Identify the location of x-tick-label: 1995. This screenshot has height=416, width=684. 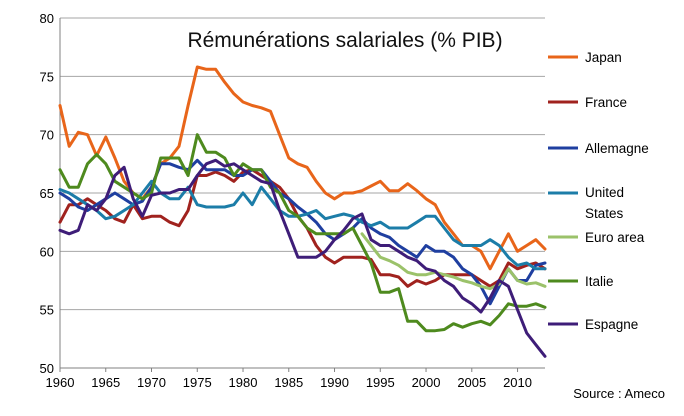
(380, 382).